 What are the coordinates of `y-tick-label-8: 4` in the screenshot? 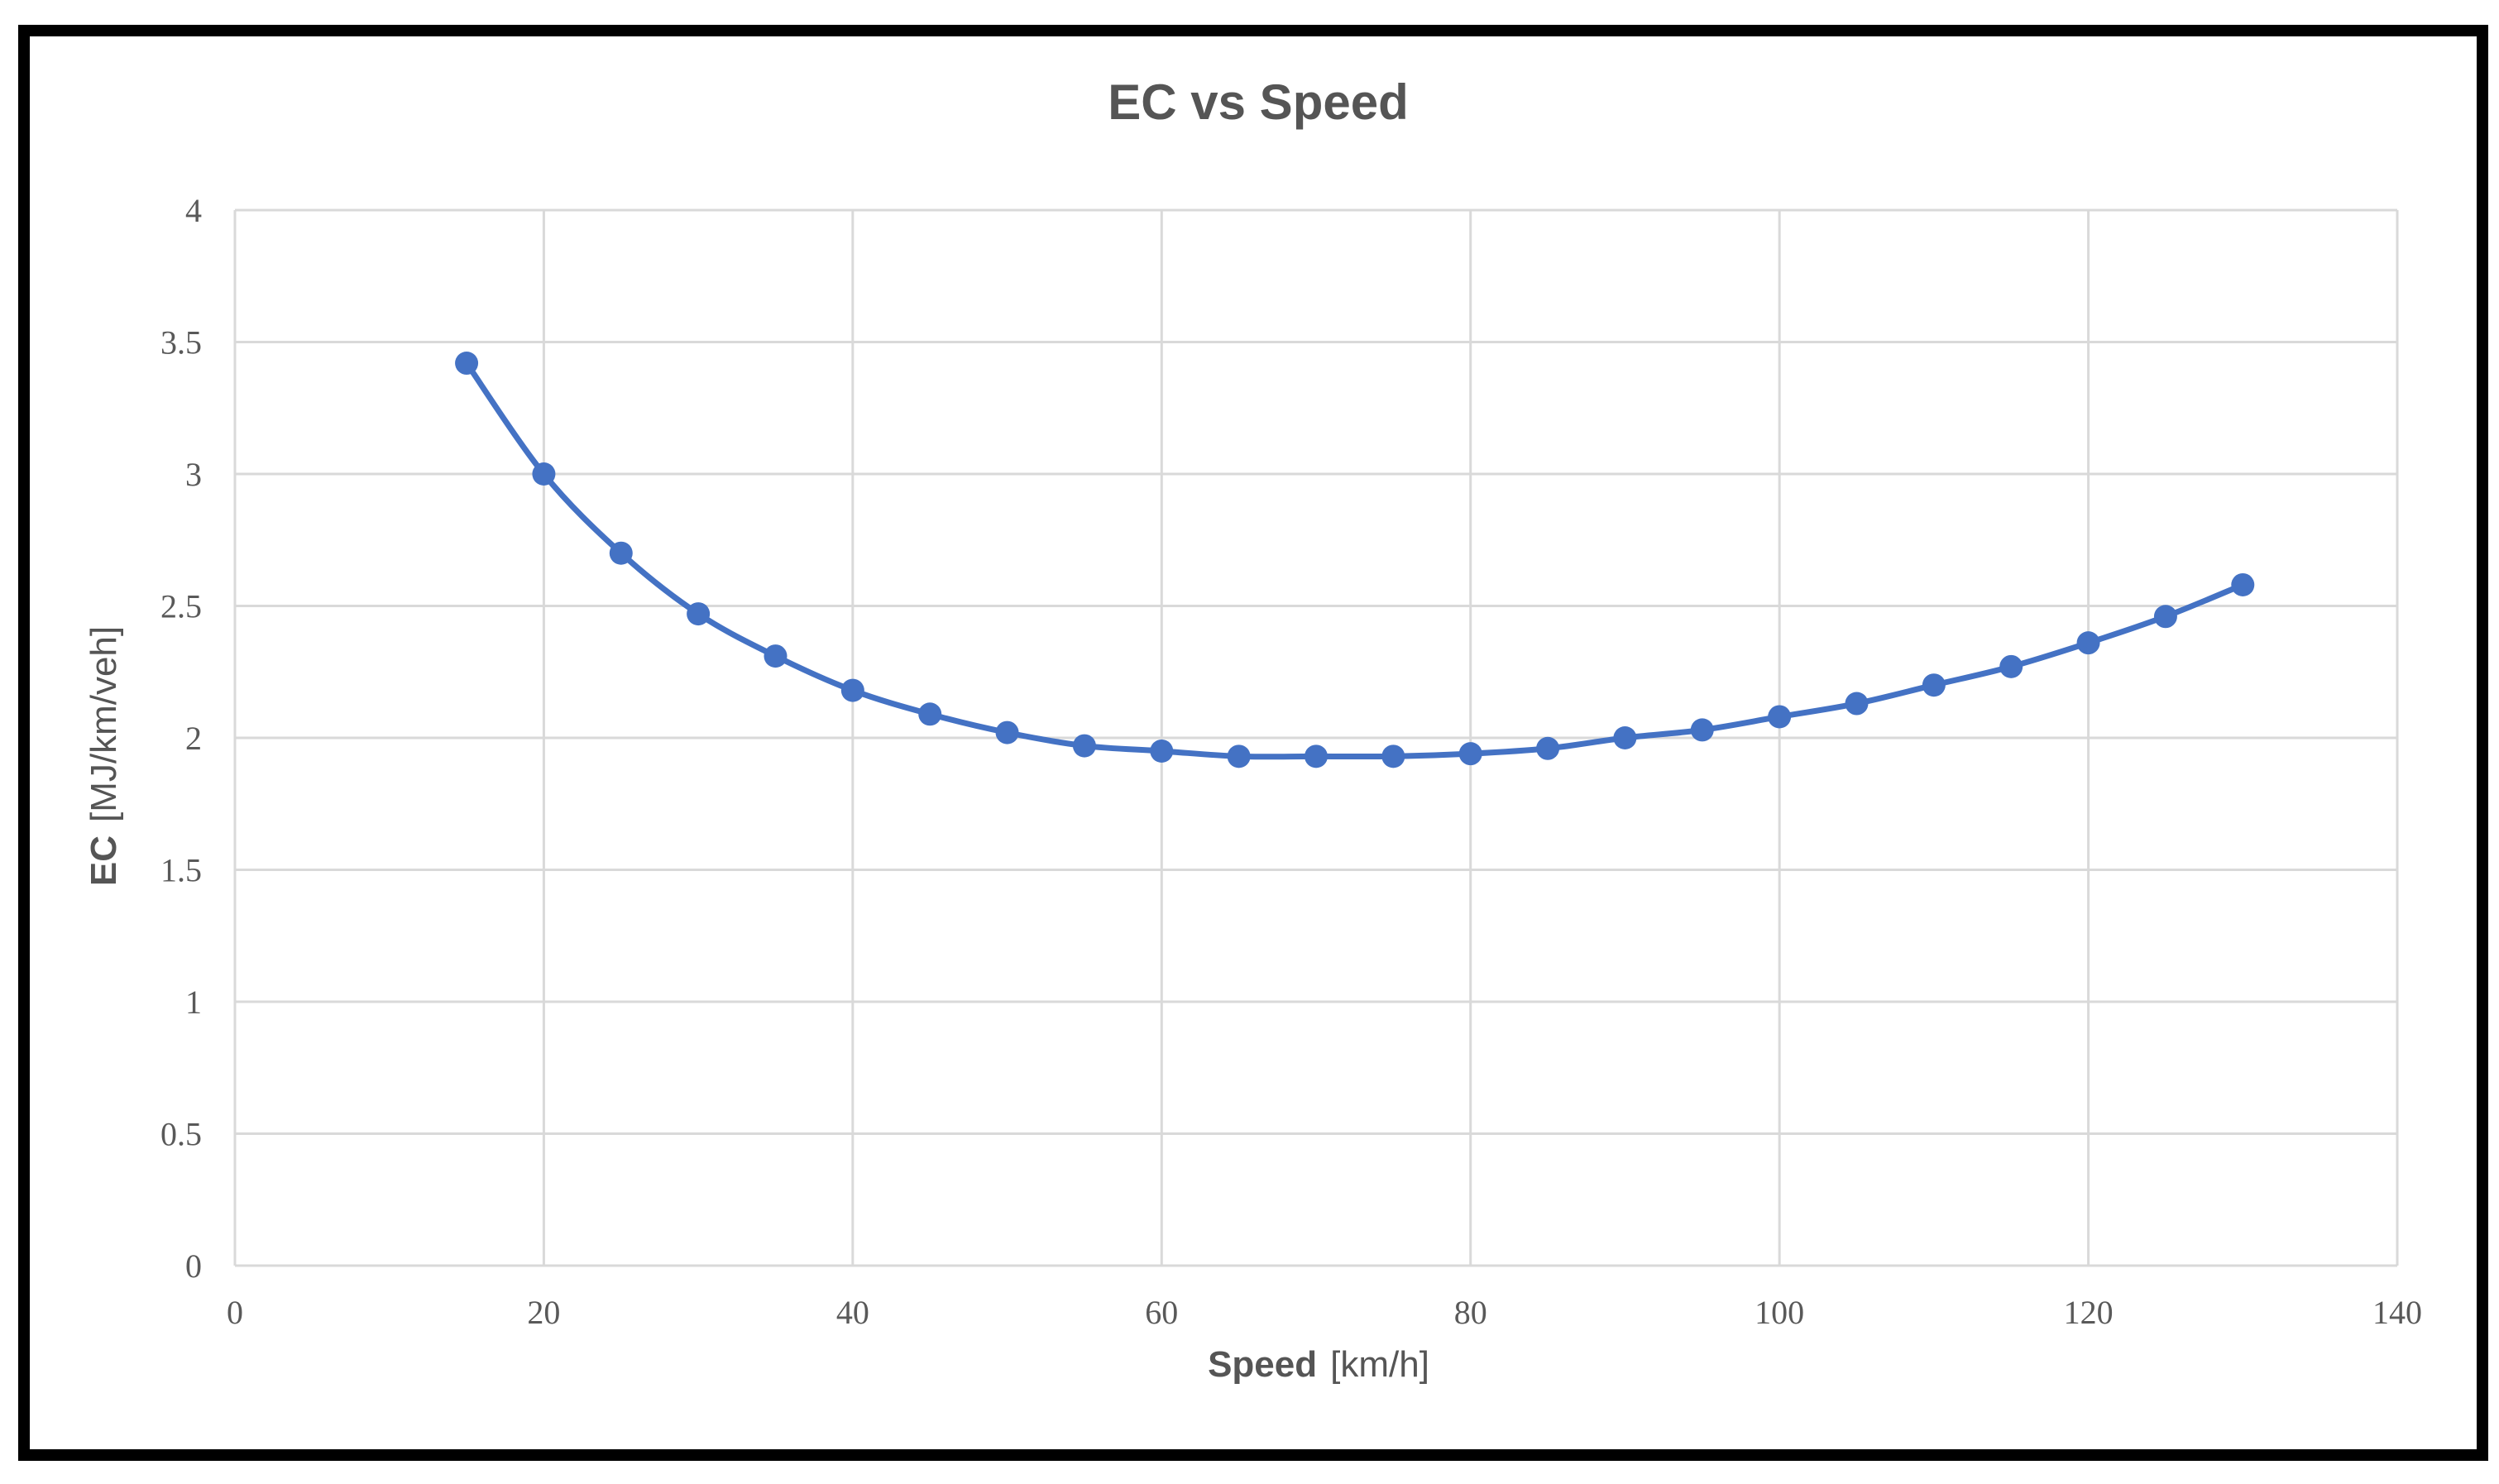 It's located at (193, 210).